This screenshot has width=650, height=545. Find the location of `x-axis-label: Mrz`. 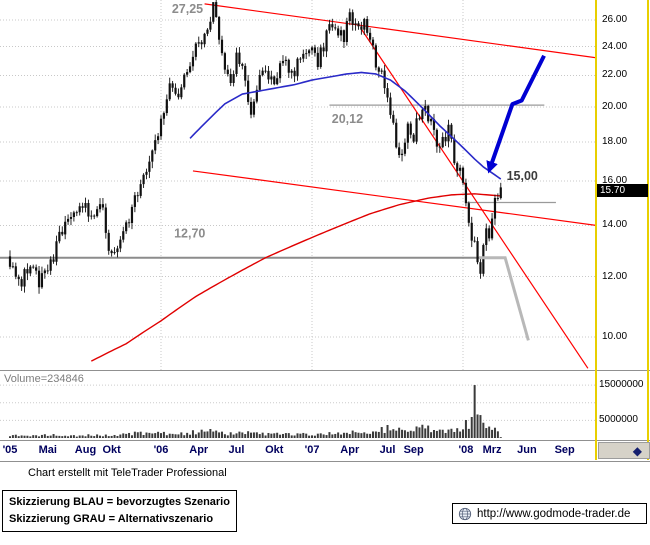

x-axis-label: Mrz is located at coordinates (492, 450).